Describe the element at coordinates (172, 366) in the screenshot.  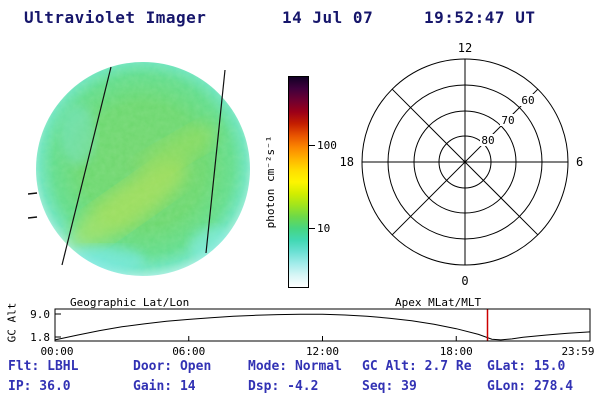
I see `status-door: Door: Open` at that location.